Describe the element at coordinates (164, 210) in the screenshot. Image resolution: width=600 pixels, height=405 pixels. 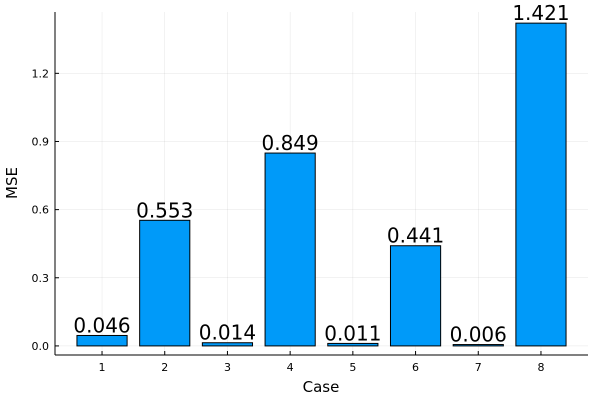
I see `bar-value-label: 0.553` at that location.